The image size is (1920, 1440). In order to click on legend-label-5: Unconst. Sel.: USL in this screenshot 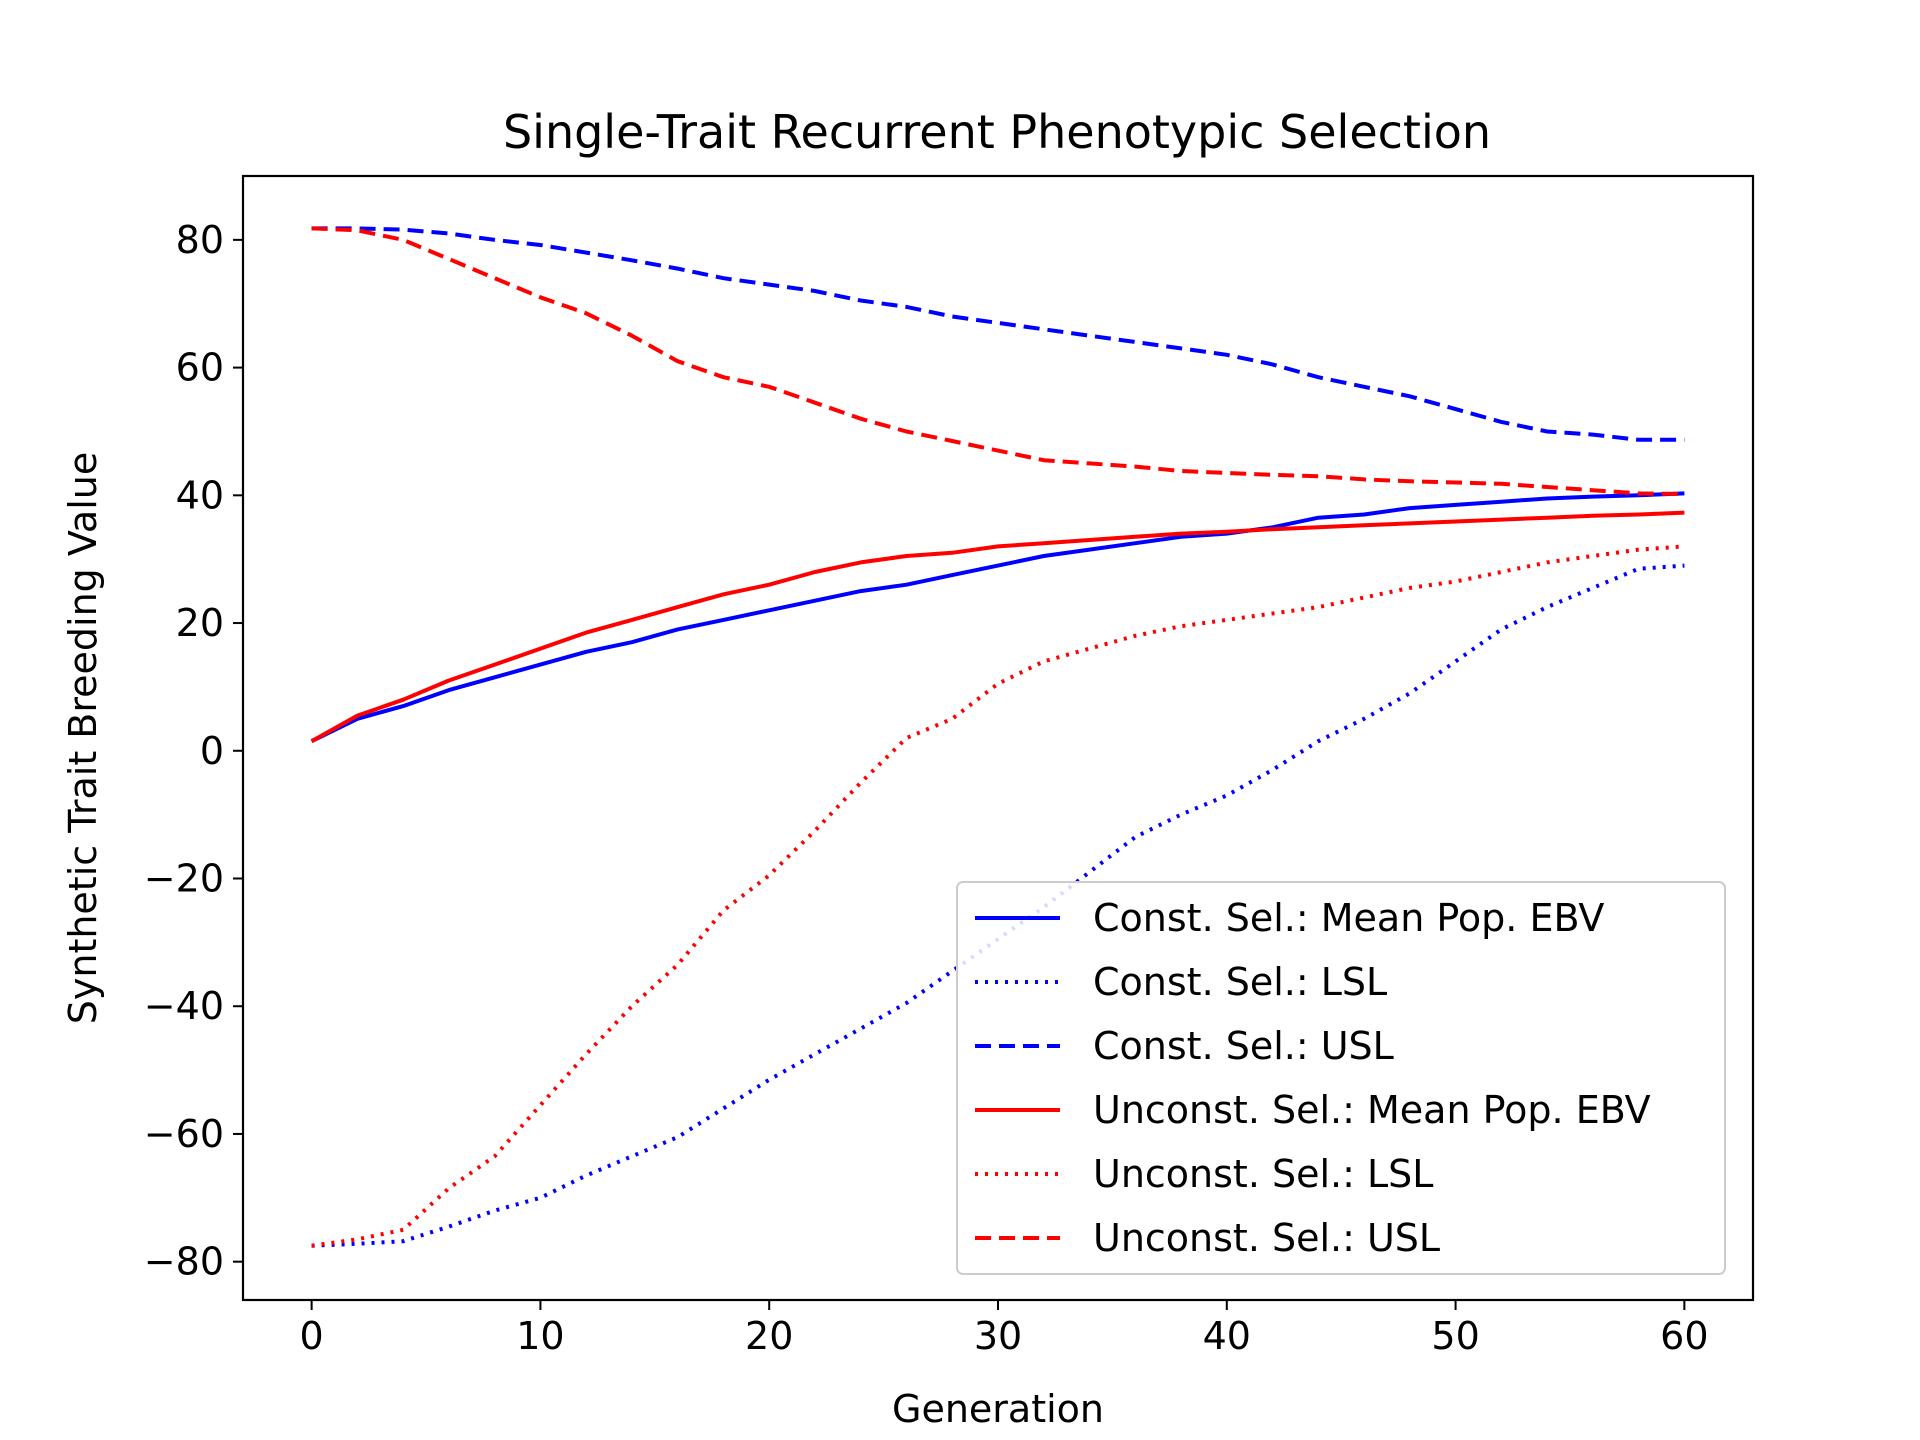, I will do `click(1266, 1238)`.